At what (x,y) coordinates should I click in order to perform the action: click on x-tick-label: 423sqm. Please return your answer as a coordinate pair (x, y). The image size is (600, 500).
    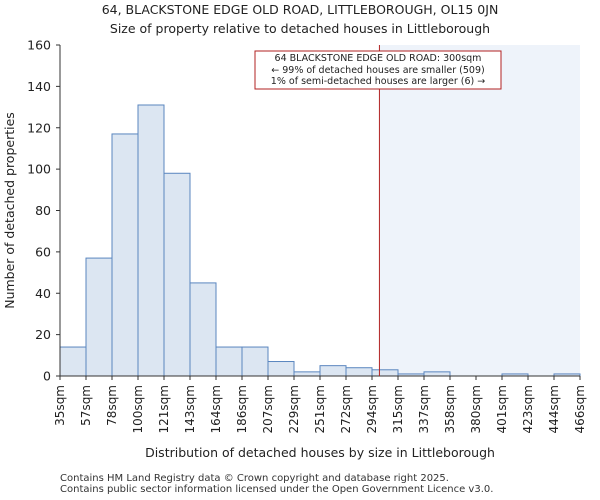
    Looking at the image, I should click on (528, 409).